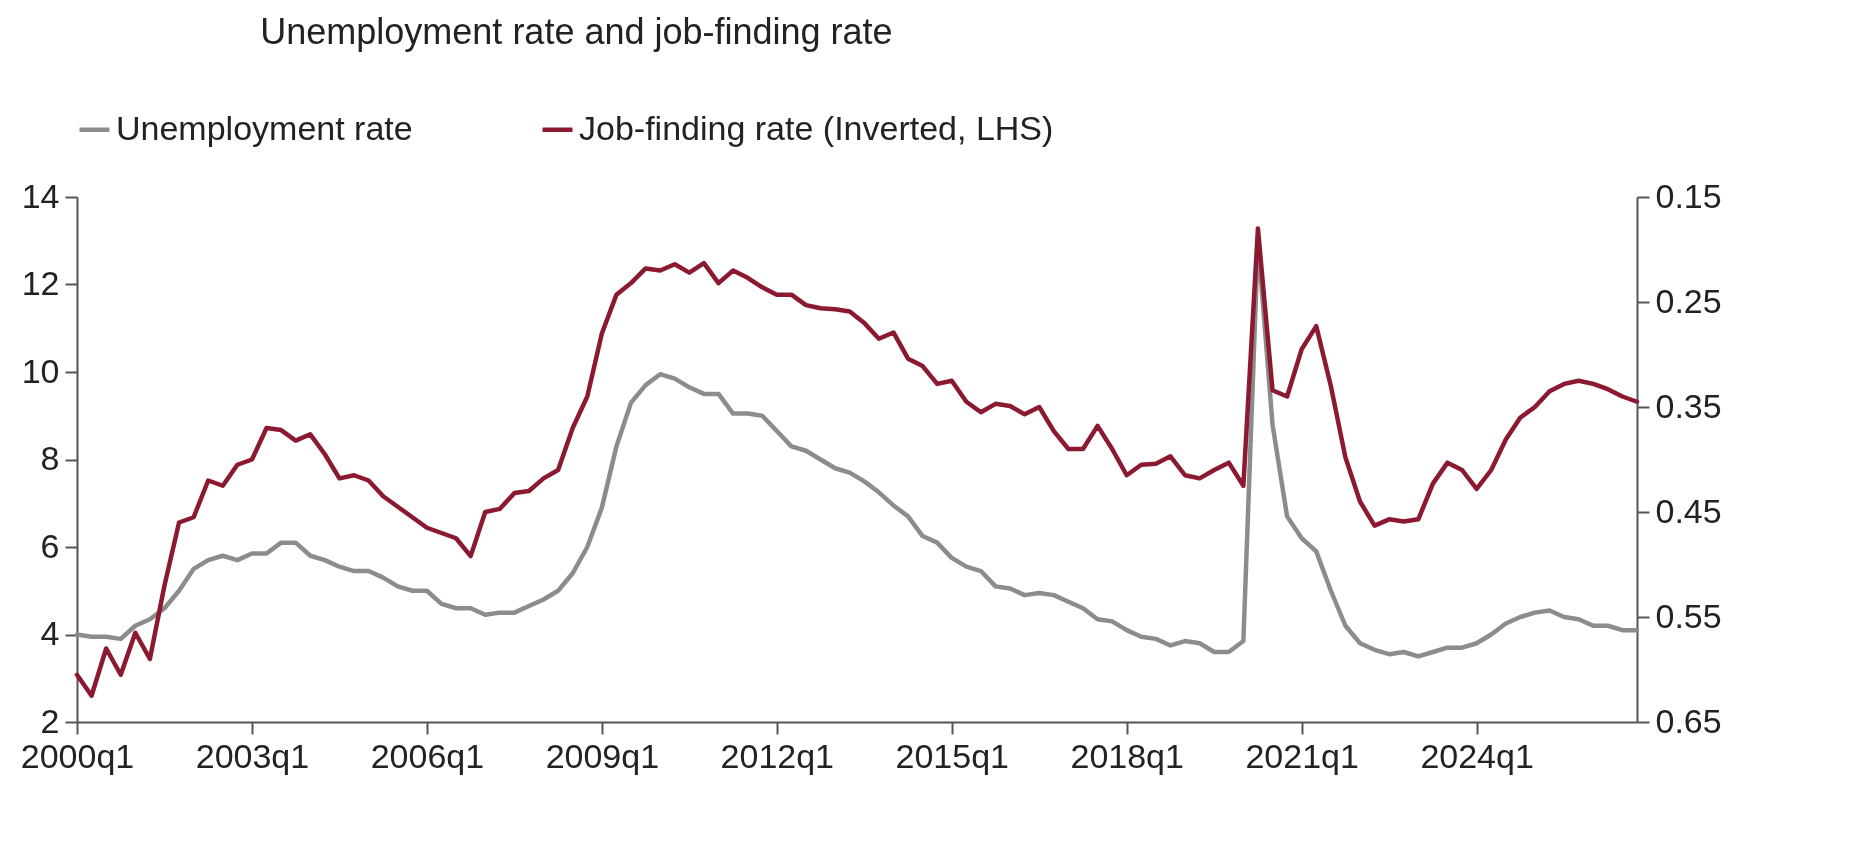  What do you see at coordinates (40, 283) in the screenshot?
I see `y-tick-label: 12` at bounding box center [40, 283].